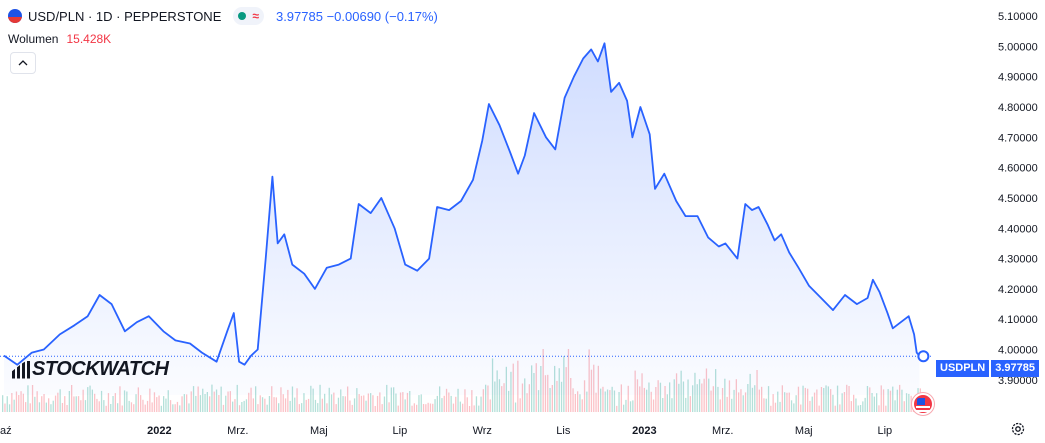 The width and height of the screenshot is (1045, 443). What do you see at coordinates (1018, 260) in the screenshot?
I see `y-tick-label: 4.30000` at bounding box center [1018, 260].